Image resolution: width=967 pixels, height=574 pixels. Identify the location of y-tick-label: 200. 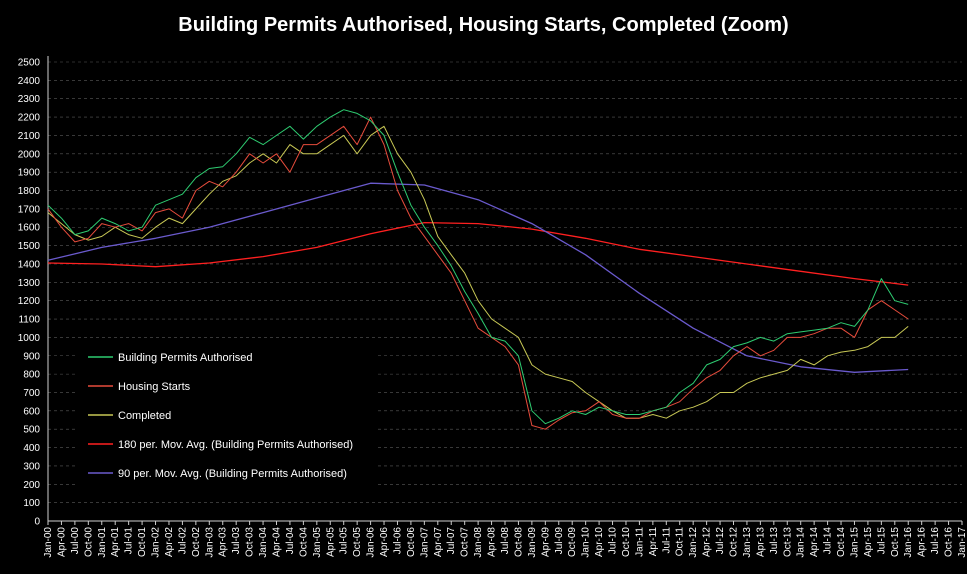
(31, 485).